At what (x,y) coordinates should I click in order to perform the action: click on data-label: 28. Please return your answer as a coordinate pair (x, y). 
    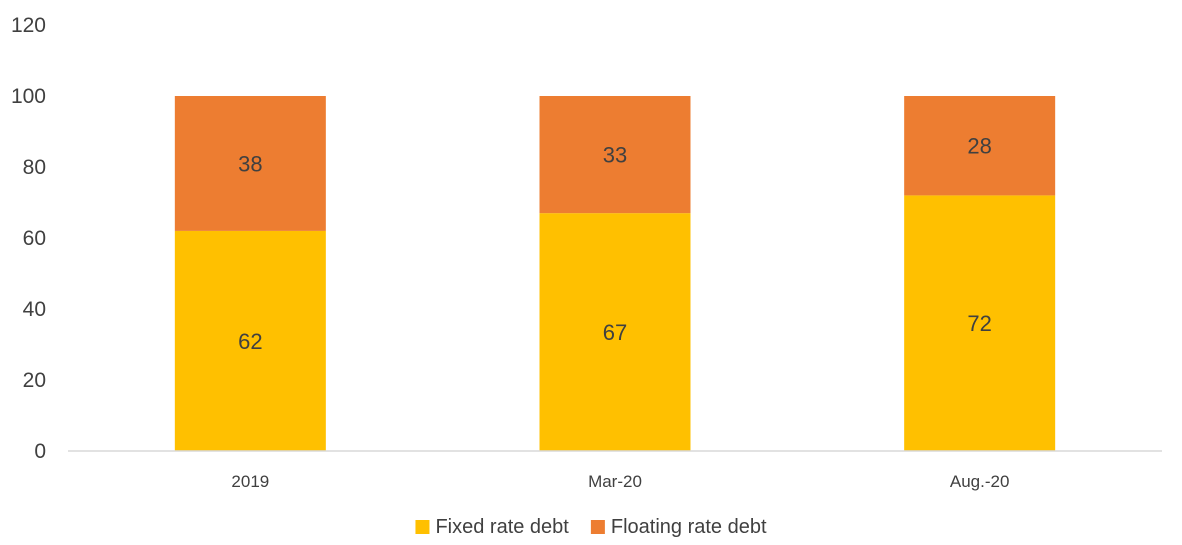
    Looking at the image, I should click on (979, 146).